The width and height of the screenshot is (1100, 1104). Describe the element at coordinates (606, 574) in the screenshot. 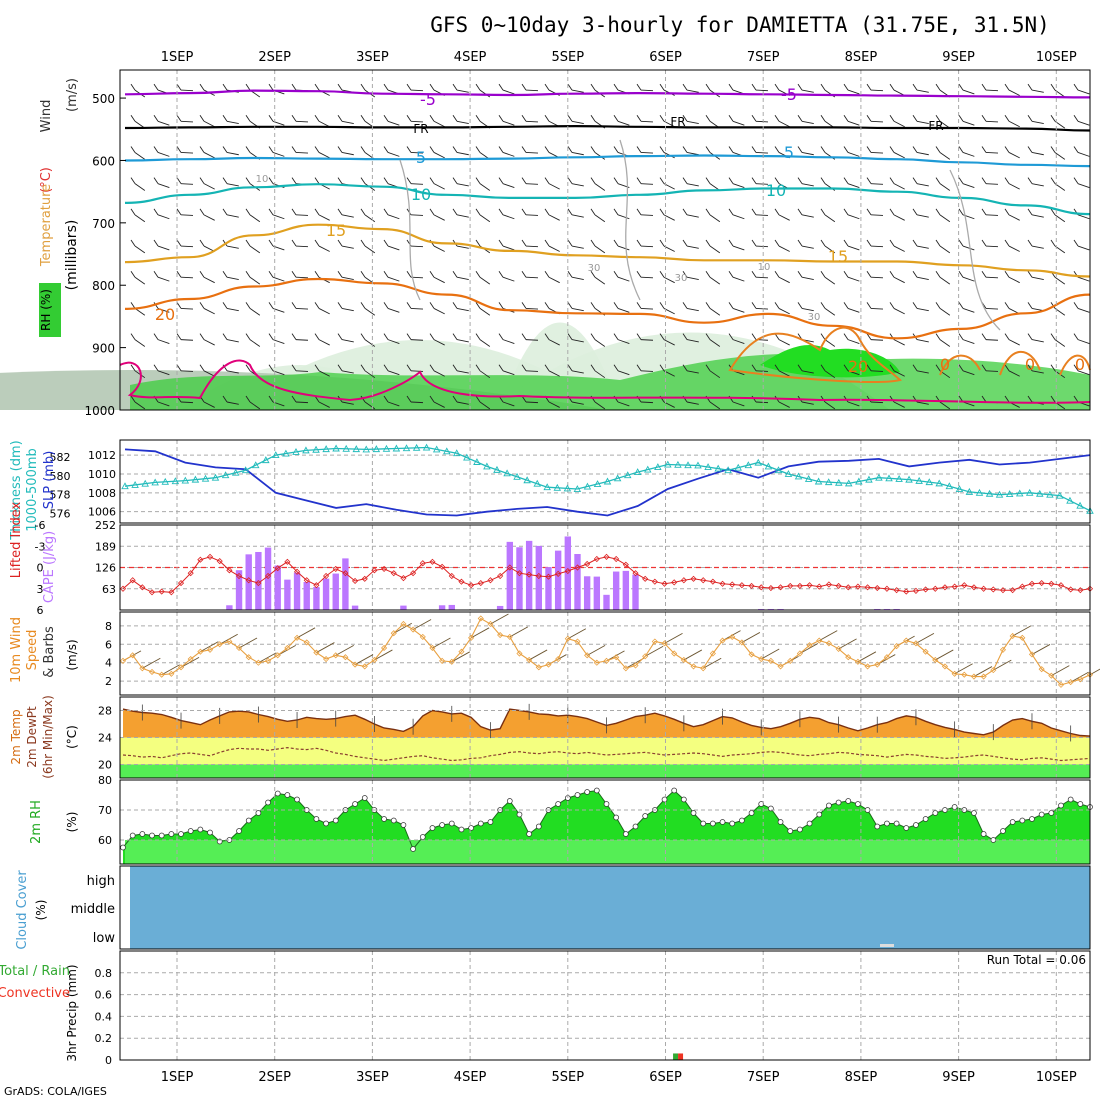

I see `li-line` at that location.